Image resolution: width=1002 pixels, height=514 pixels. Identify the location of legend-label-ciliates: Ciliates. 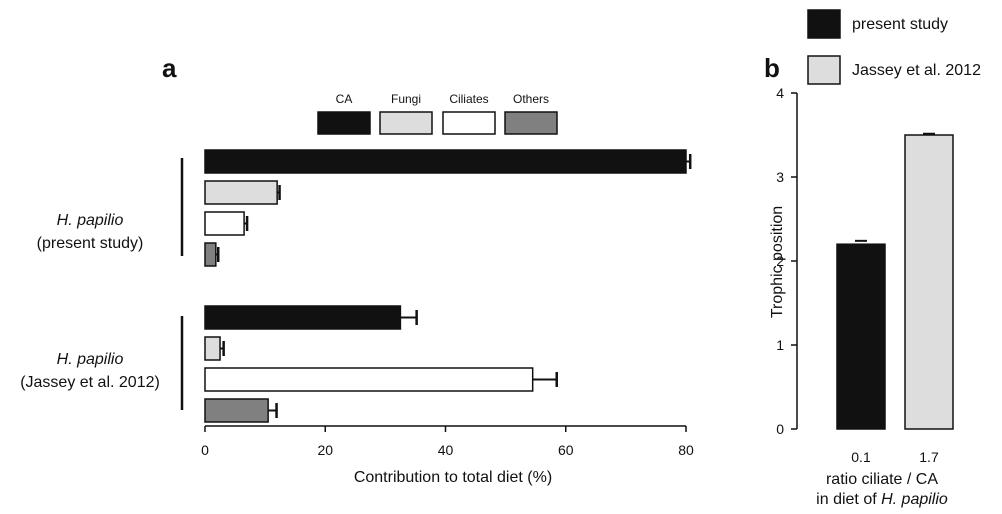
(468, 99).